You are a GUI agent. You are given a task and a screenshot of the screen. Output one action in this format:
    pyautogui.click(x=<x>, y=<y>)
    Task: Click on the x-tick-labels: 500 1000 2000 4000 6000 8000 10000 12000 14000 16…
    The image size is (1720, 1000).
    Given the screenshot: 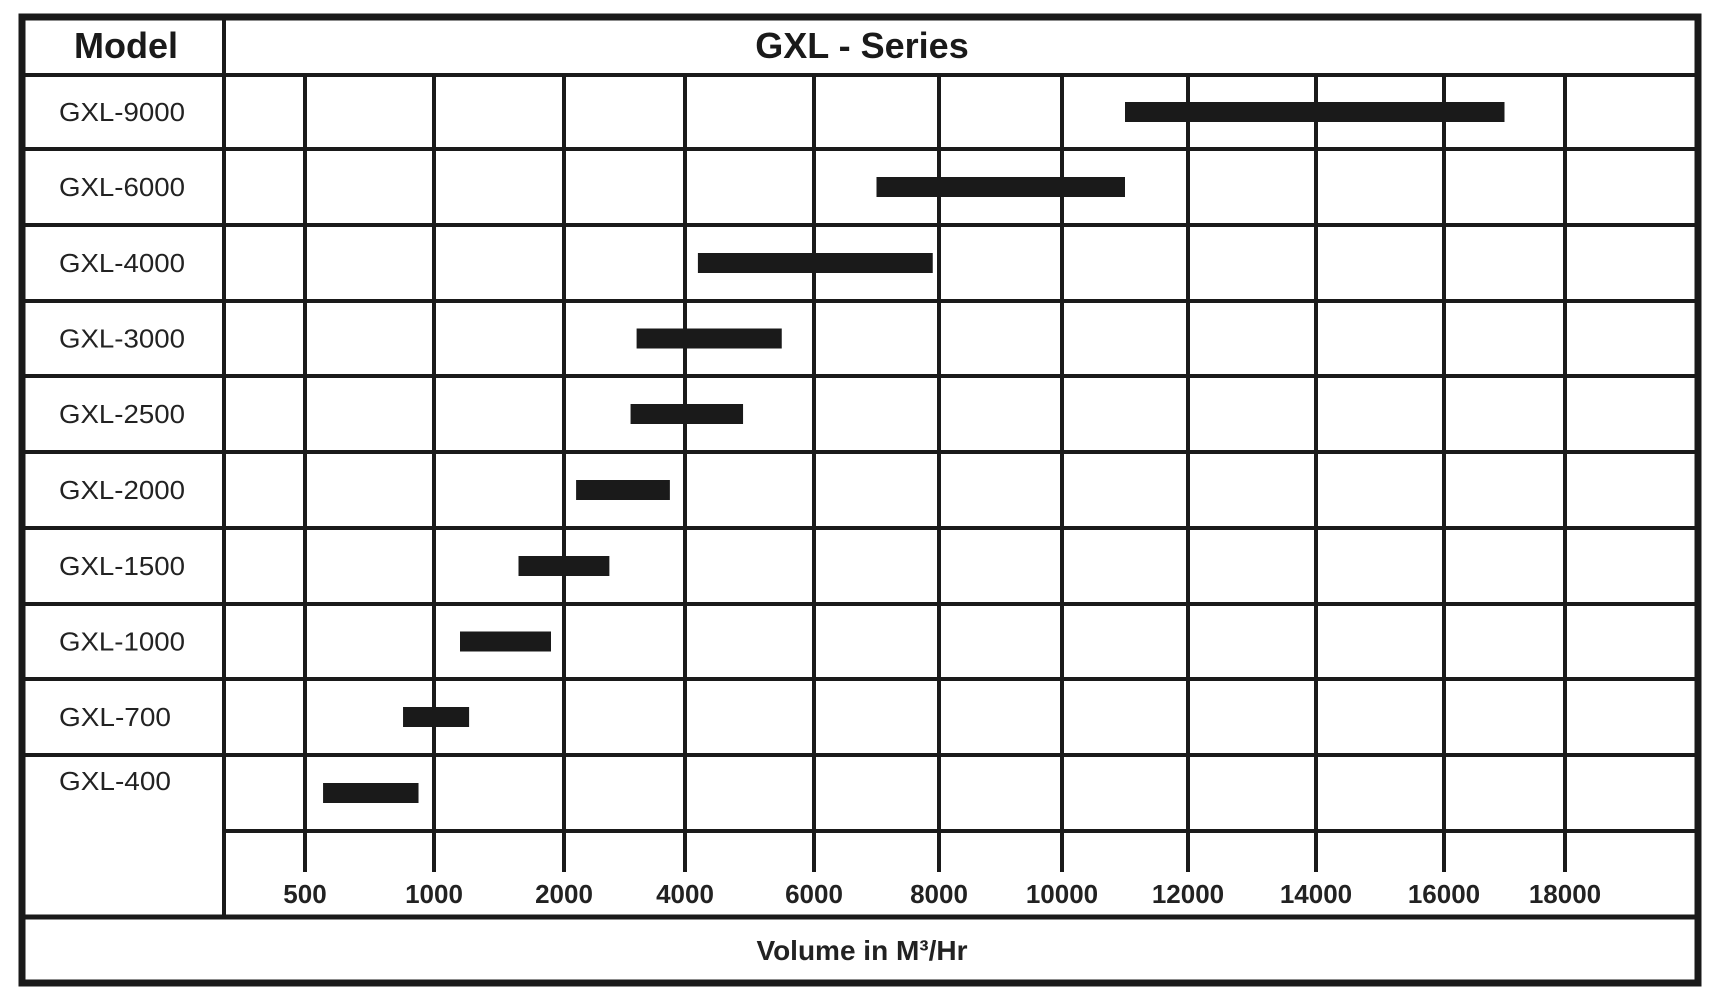 What is the action you would take?
    pyautogui.click(x=942, y=894)
    